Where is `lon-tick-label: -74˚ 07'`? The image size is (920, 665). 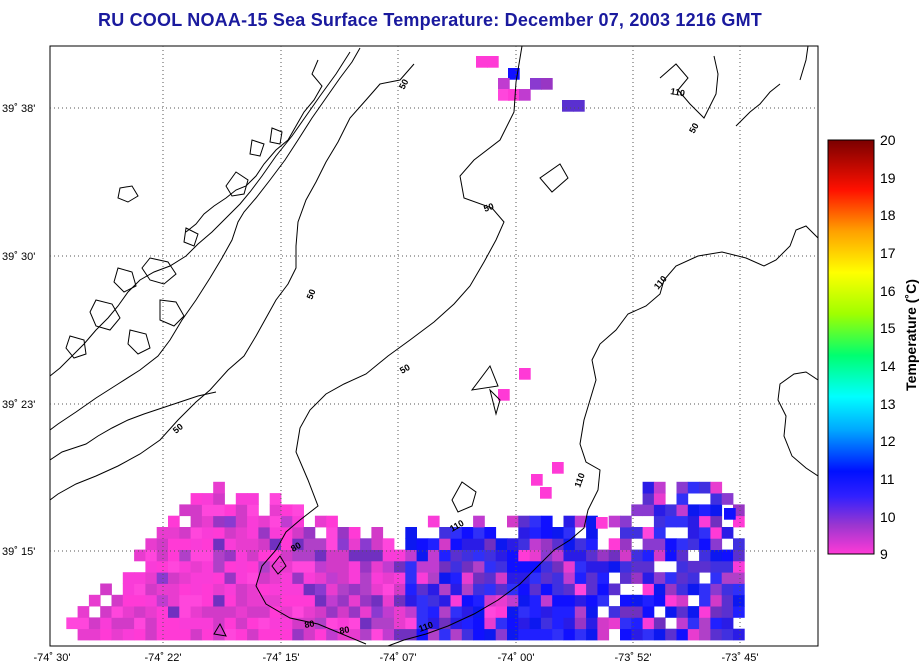
lon-tick-label: -74˚ 07' is located at coordinates (398, 658).